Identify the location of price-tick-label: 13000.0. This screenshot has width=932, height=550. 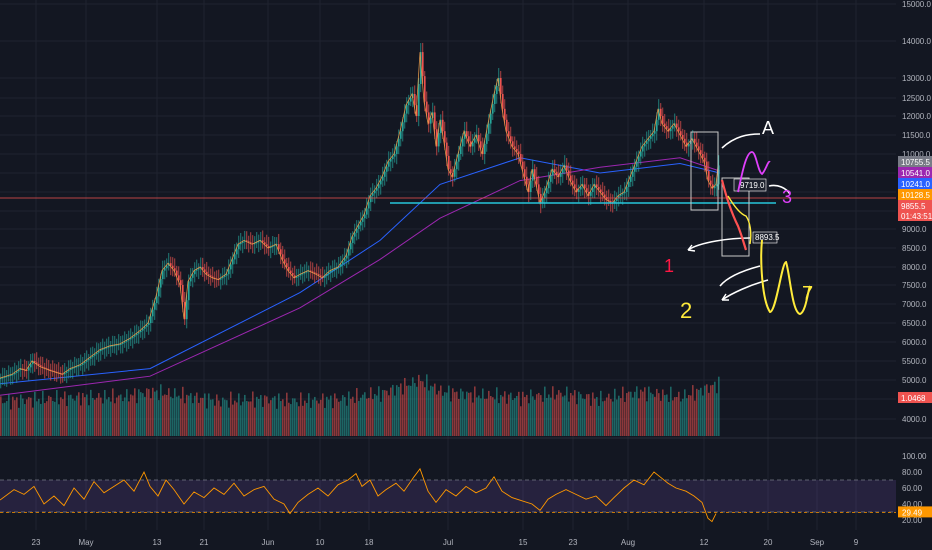
(916, 78).